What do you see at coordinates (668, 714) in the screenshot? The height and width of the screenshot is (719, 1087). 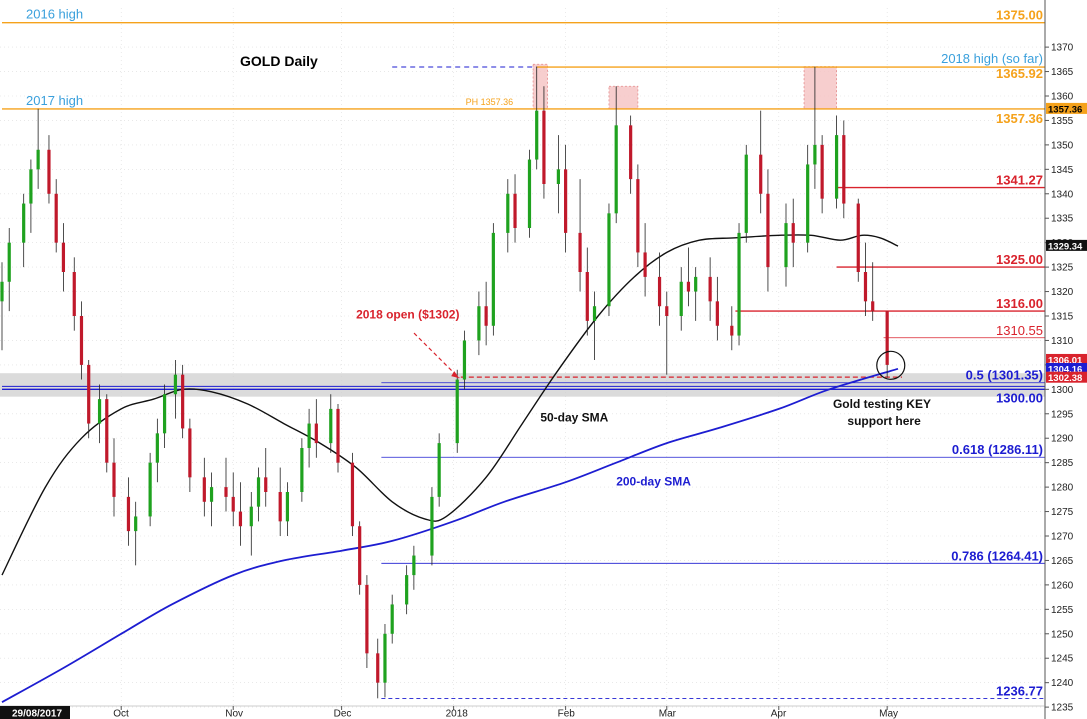 I see `x-tick-label: Mar` at bounding box center [668, 714].